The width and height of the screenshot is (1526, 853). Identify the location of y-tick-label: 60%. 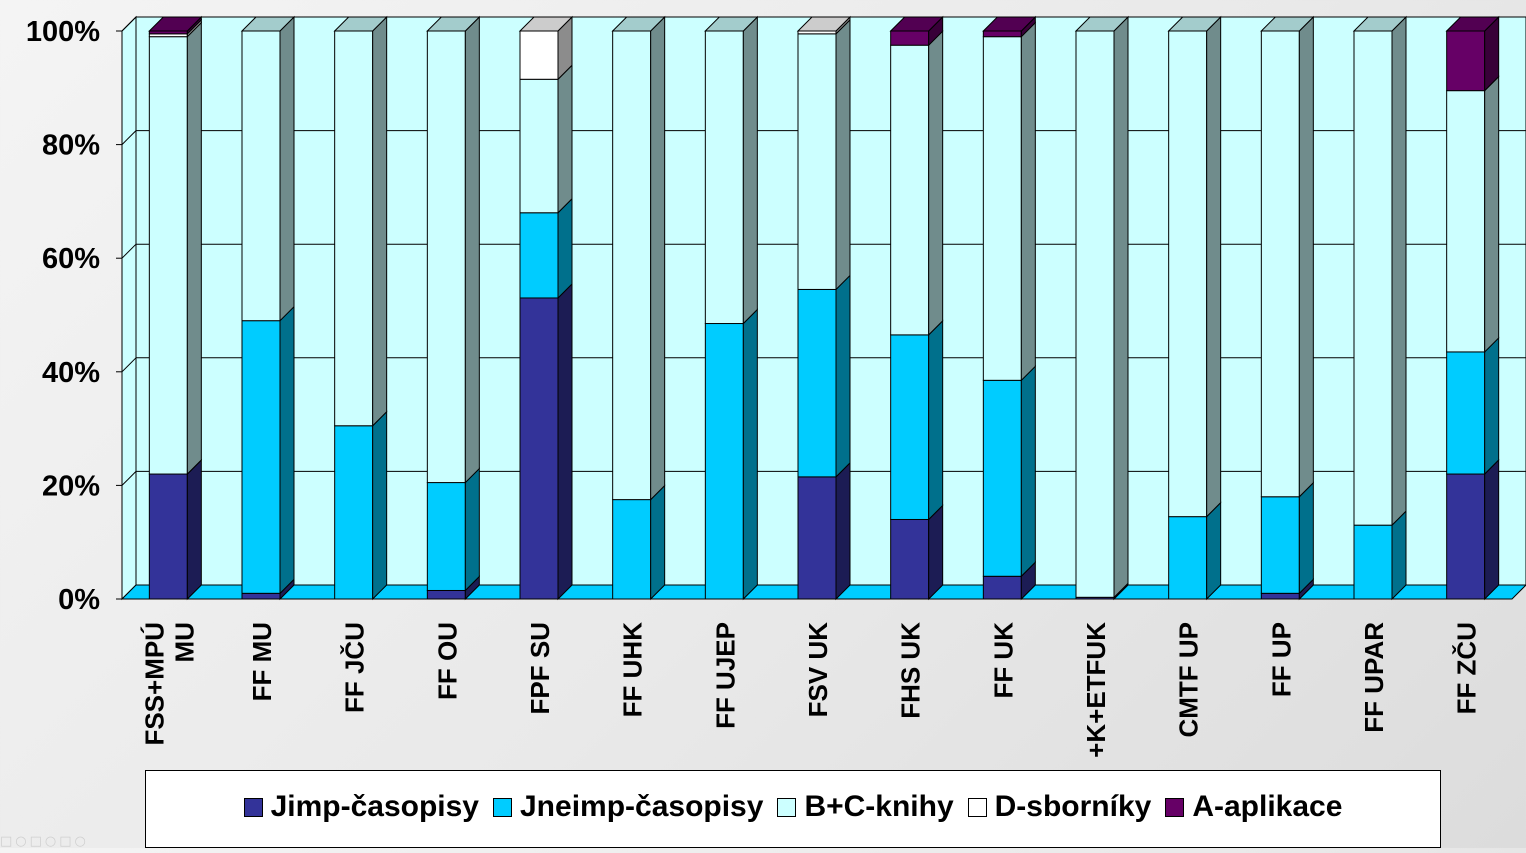
(71, 259).